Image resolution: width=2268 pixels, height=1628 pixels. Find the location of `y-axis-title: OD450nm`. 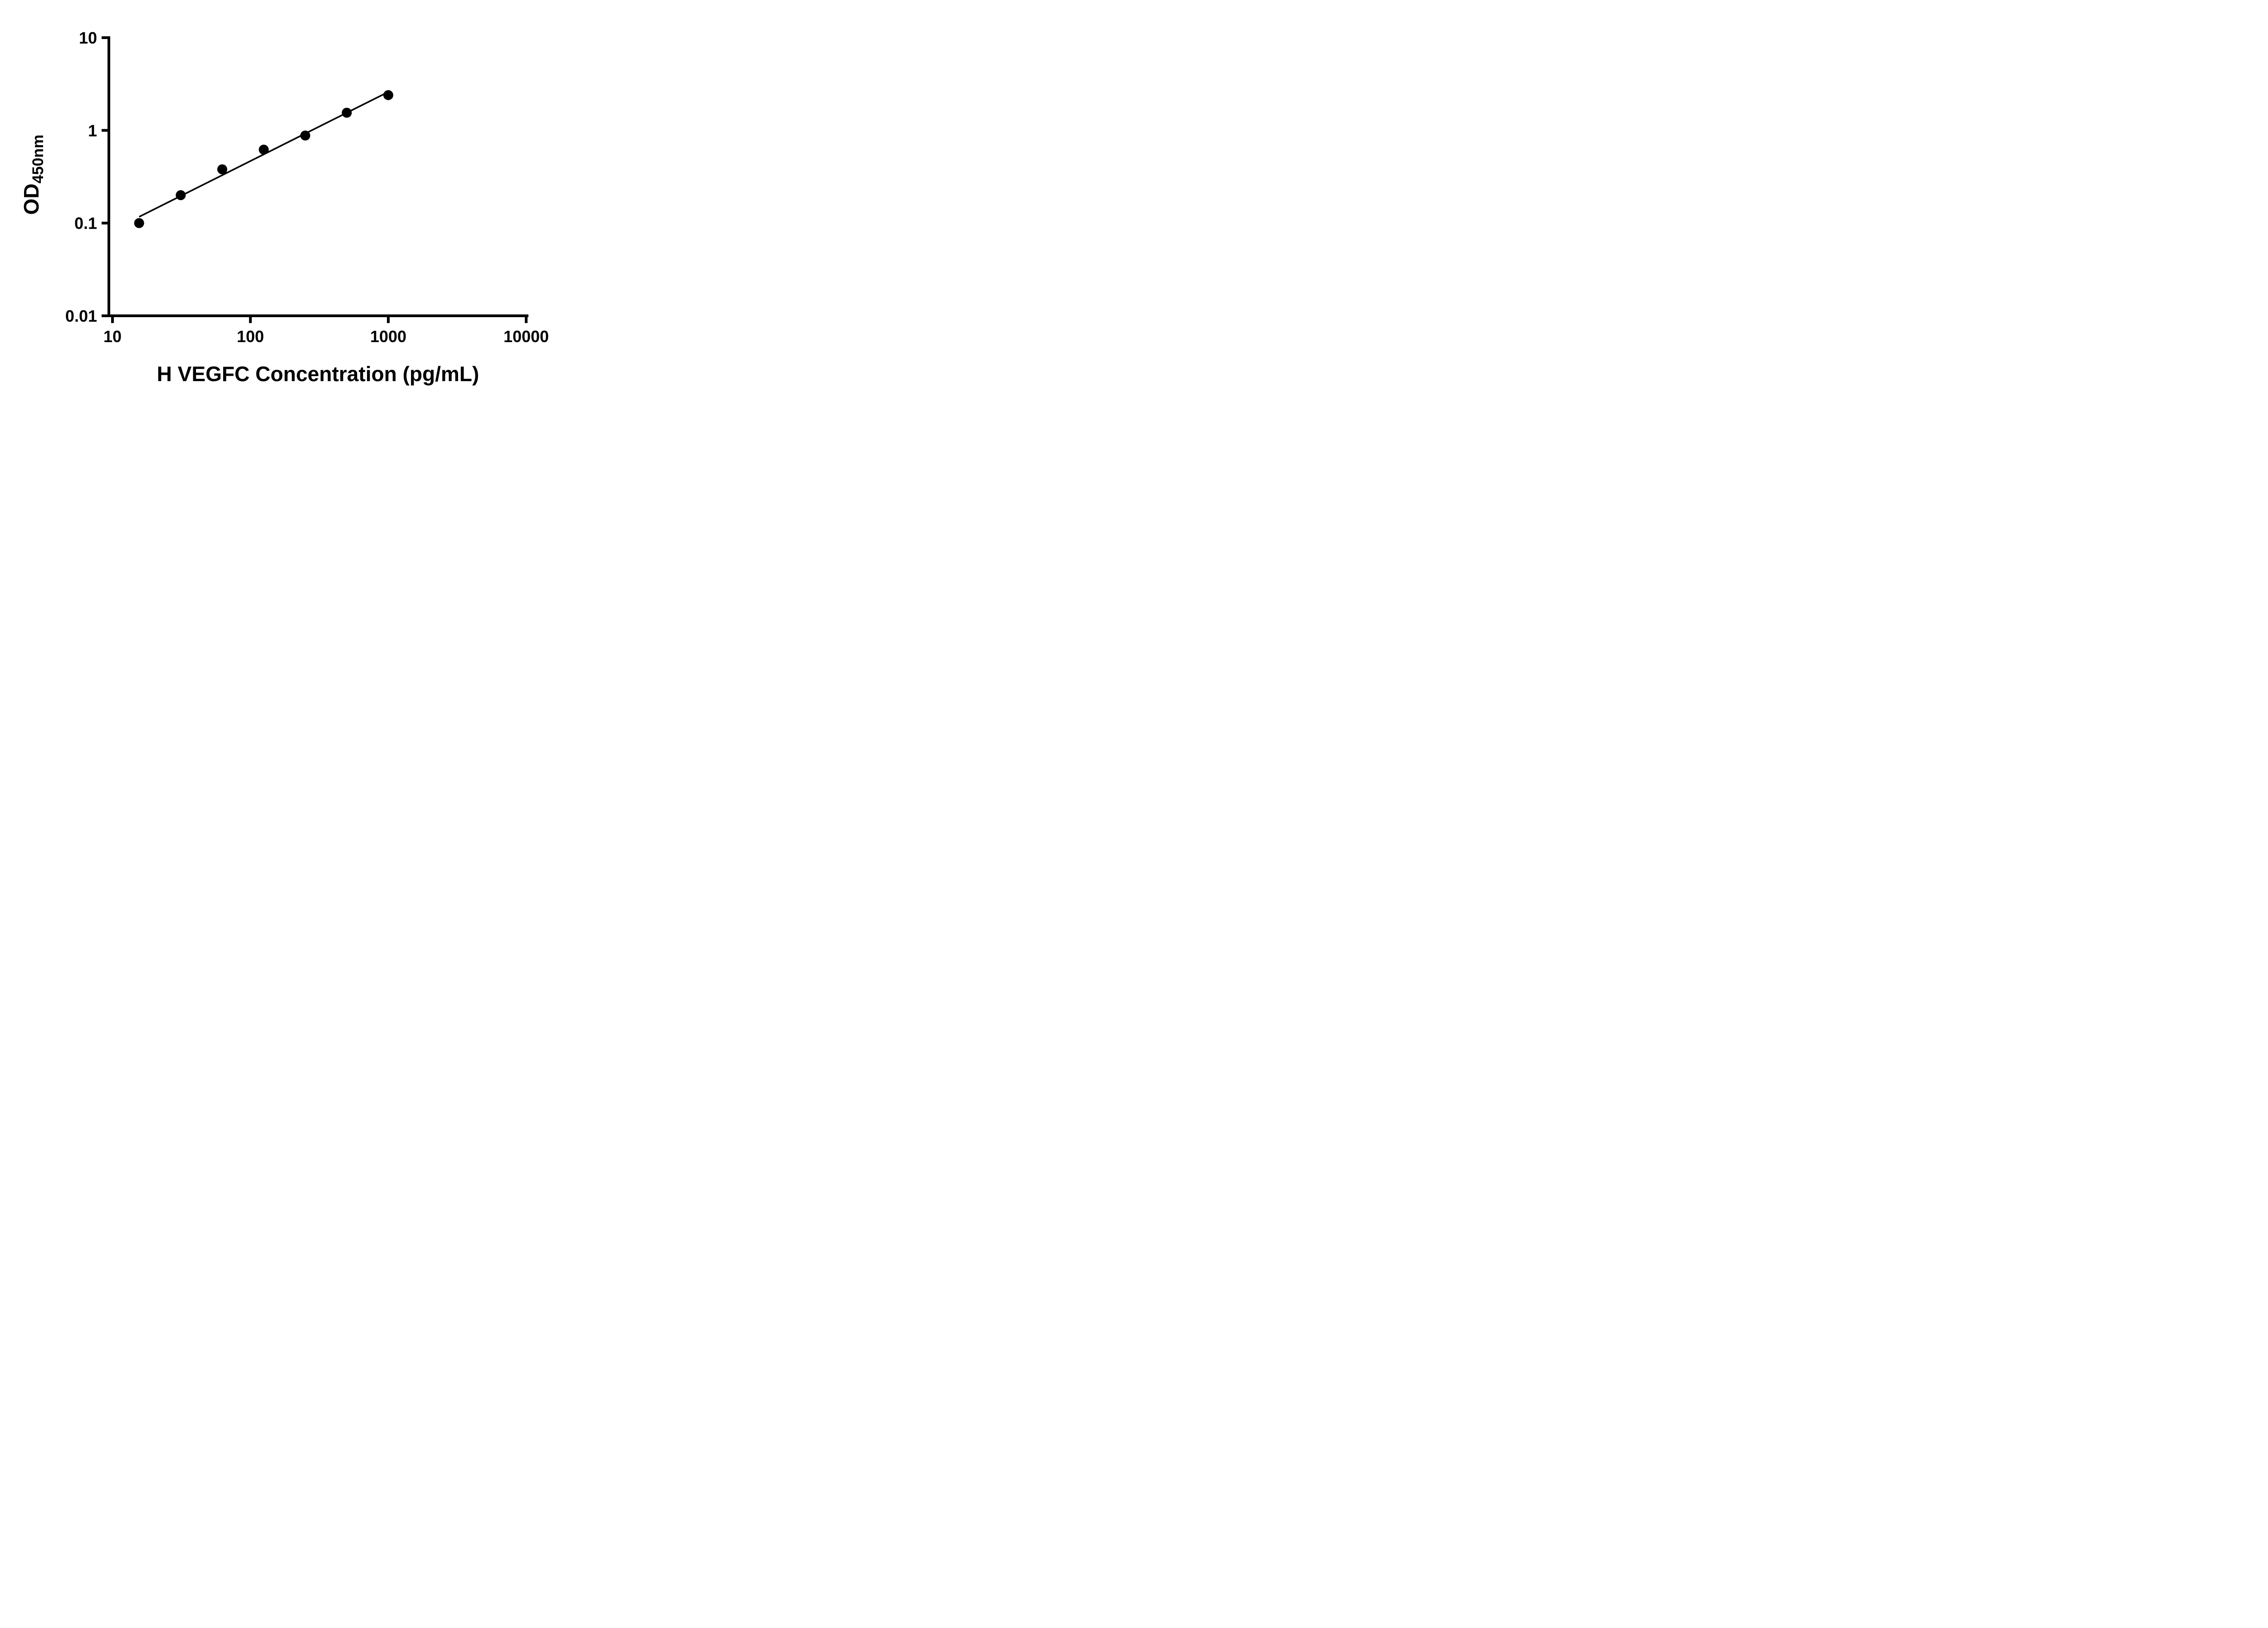

y-axis-title: OD450nm is located at coordinates (33, 175).